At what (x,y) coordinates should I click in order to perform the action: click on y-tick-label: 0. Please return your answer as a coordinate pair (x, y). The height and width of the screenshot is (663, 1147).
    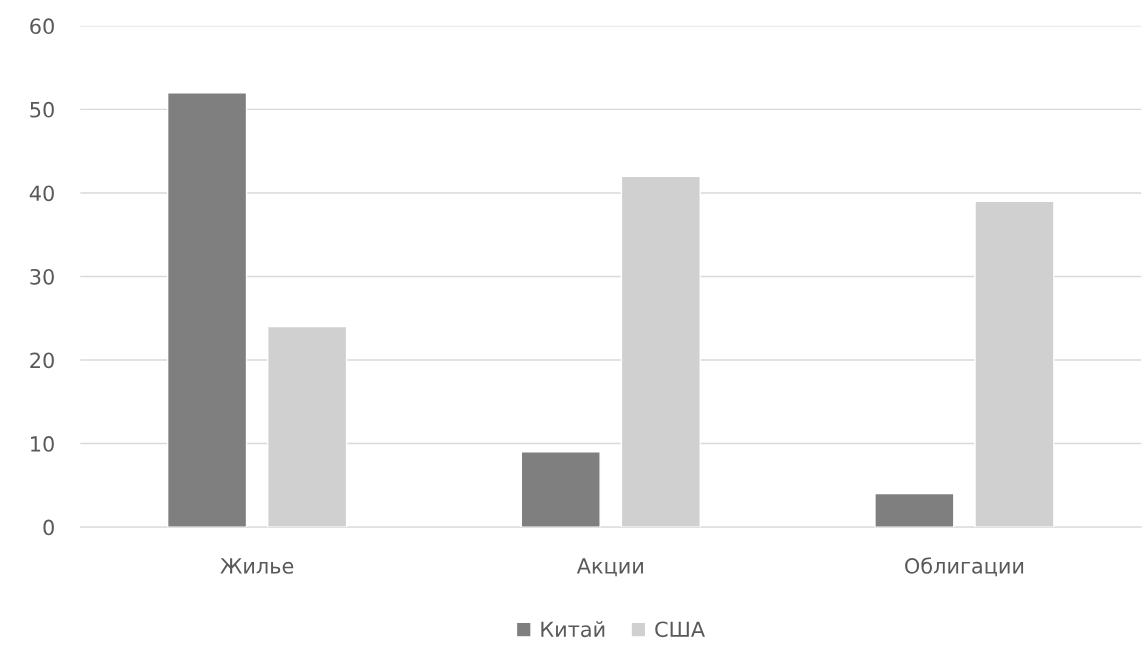
    Looking at the image, I should click on (48, 527).